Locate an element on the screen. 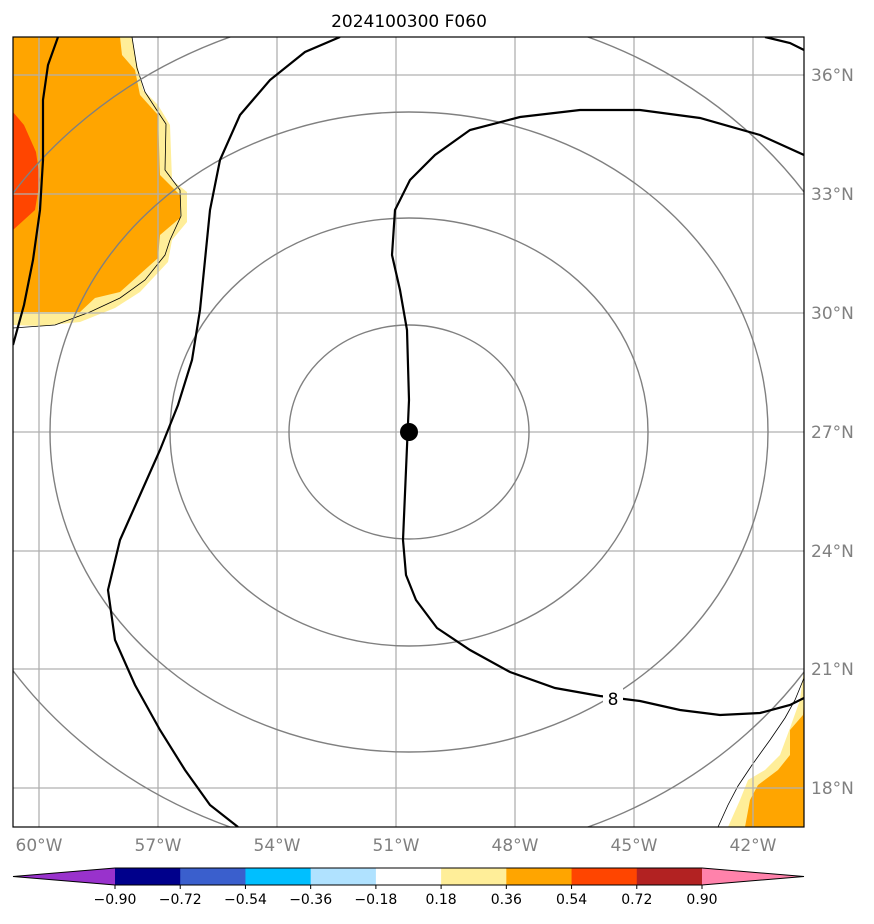 This screenshot has height=924, width=874. coastline-nw is located at coordinates (97, 183).